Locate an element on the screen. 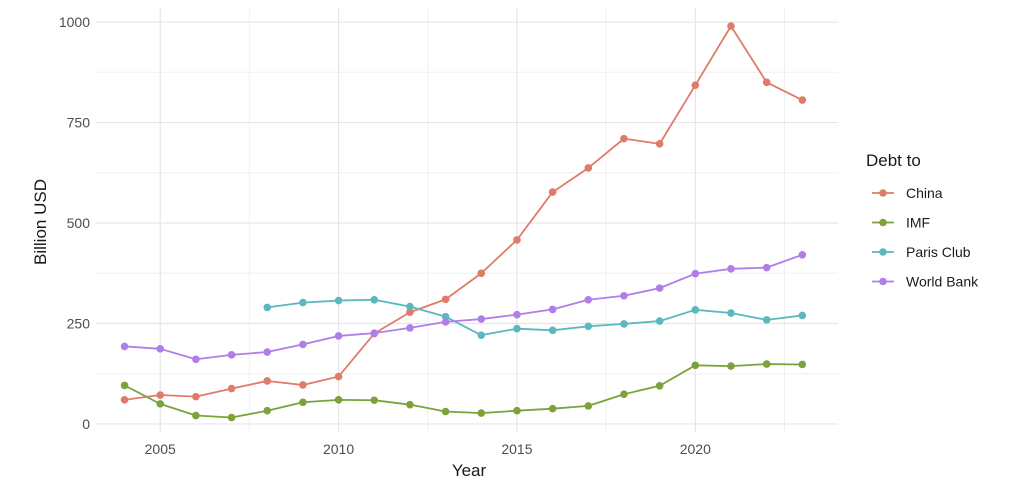 This screenshot has width=1024, height=492. x-tick-label: 2010 is located at coordinates (338, 449).